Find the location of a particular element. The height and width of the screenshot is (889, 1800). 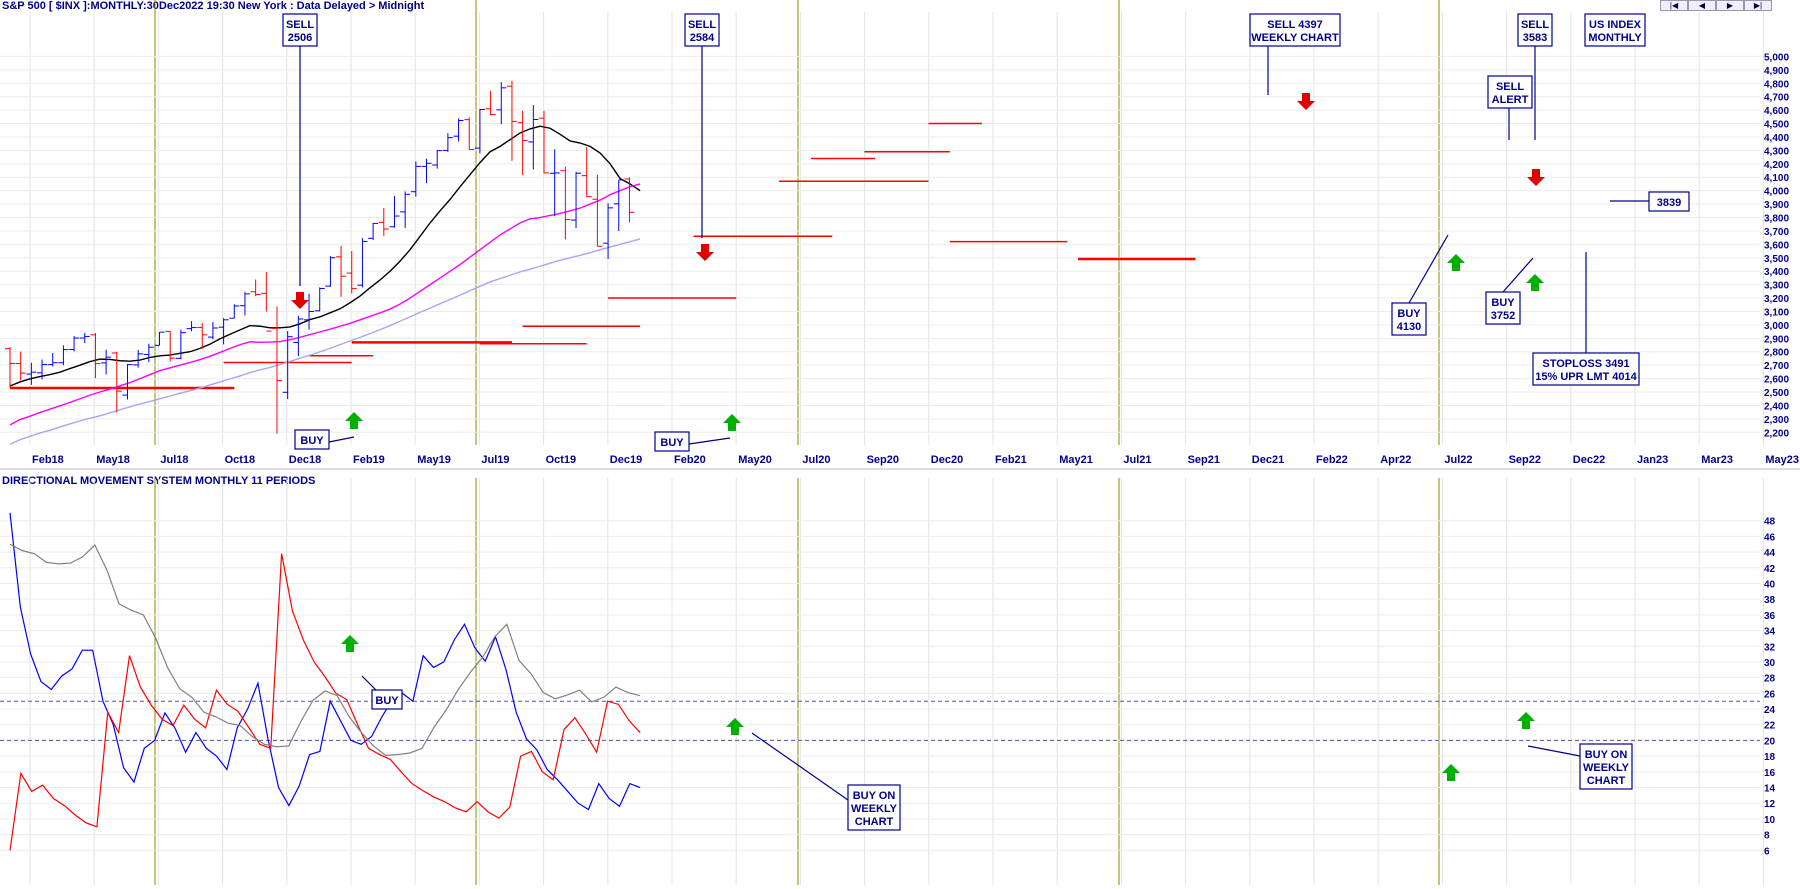

x-tick-label: Feb22 is located at coordinates (1332, 460).